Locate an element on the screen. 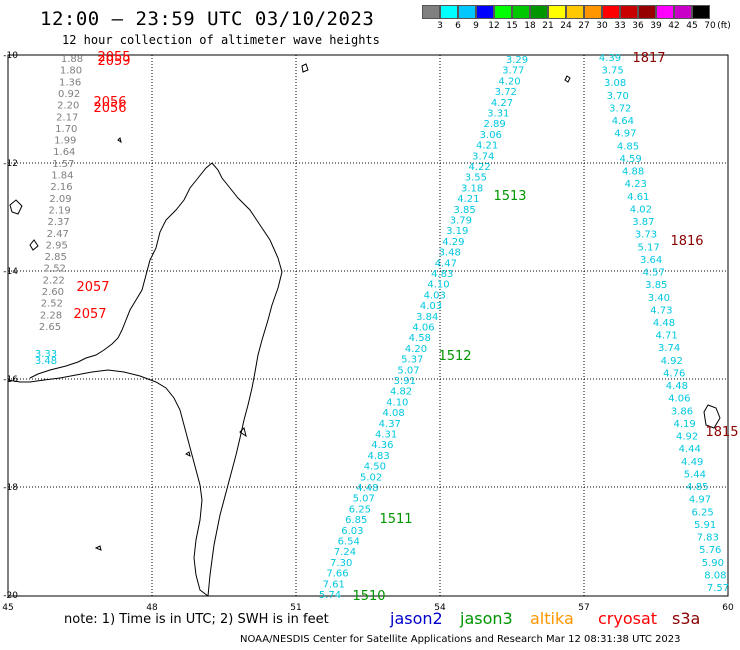 Image resolution: width=740 pixels, height=650 pixels. wave-height-east: 4.44 is located at coordinates (690, 449).